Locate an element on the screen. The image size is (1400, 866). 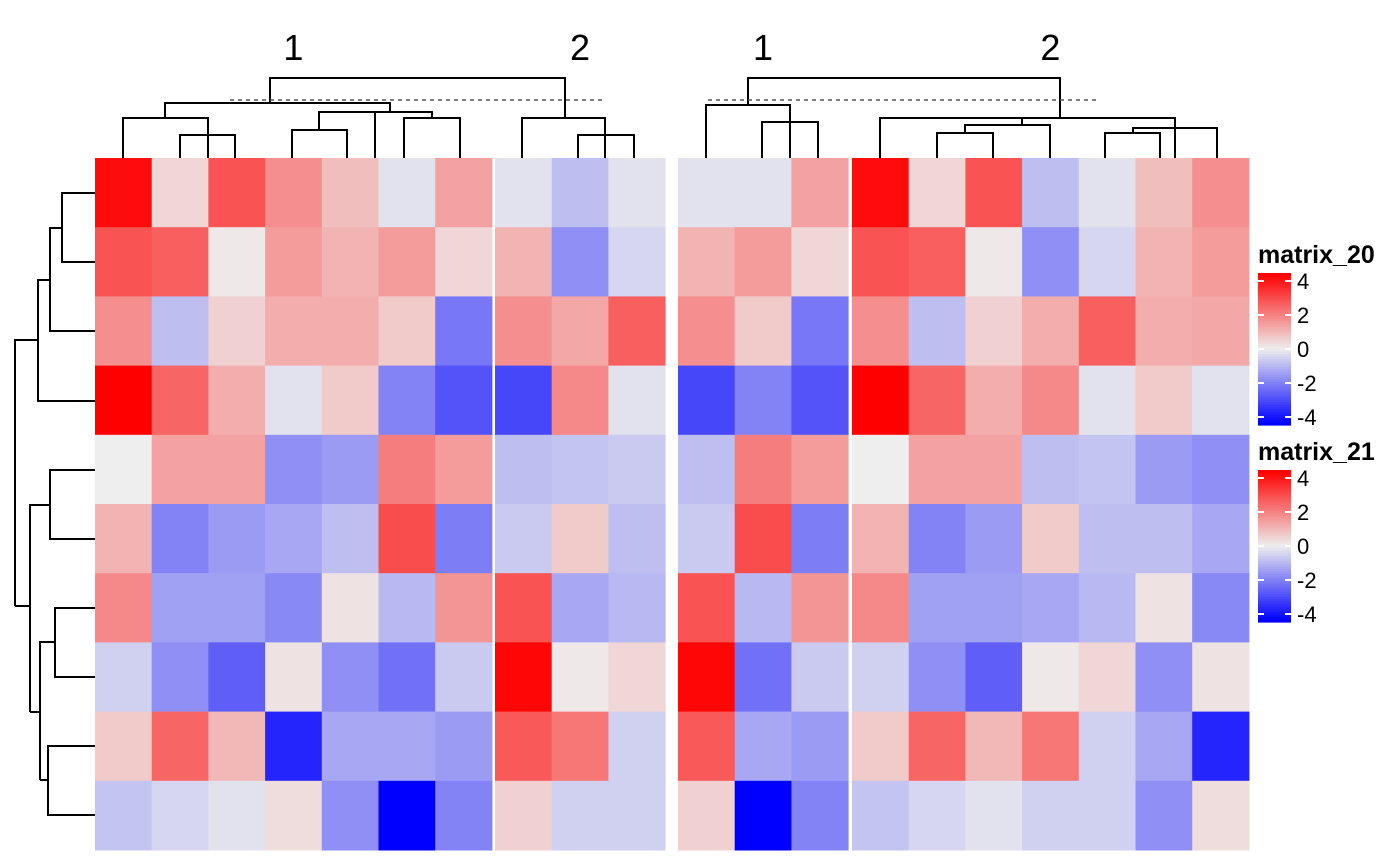
matrix_21-cell-r7-c5 is located at coordinates (937, 608).